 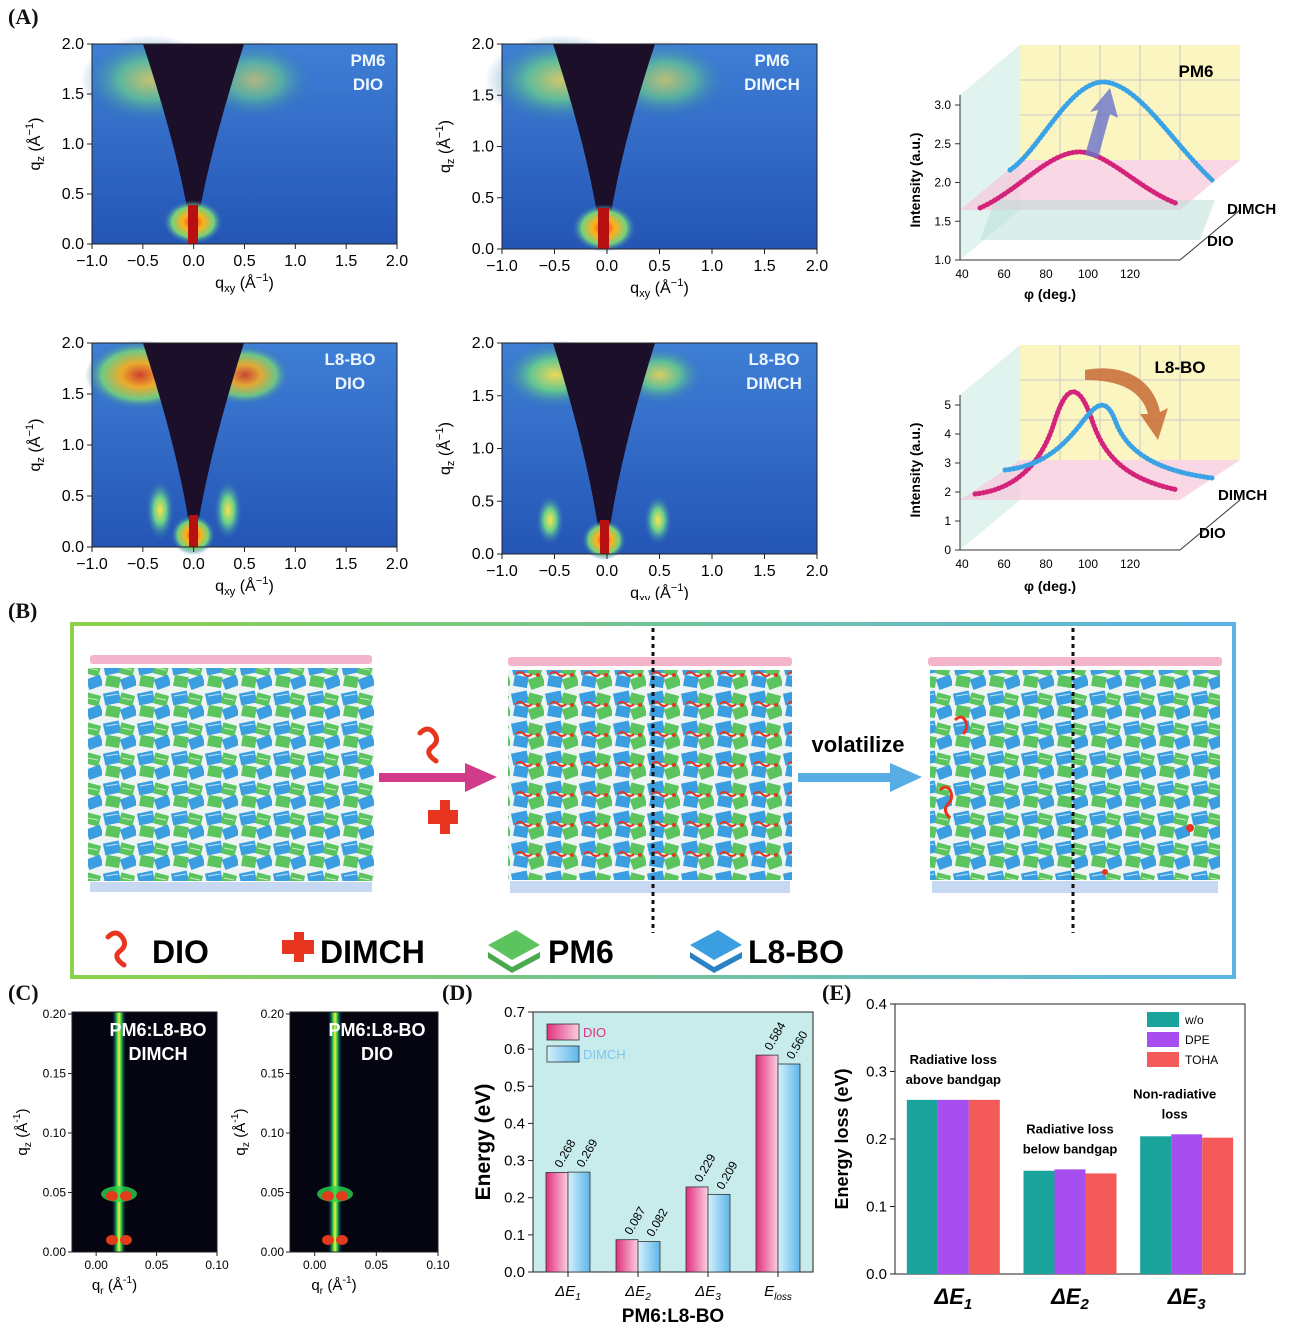 What do you see at coordinates (377, 1265) in the screenshot?
I see `x-tick-label: 0.05` at bounding box center [377, 1265].